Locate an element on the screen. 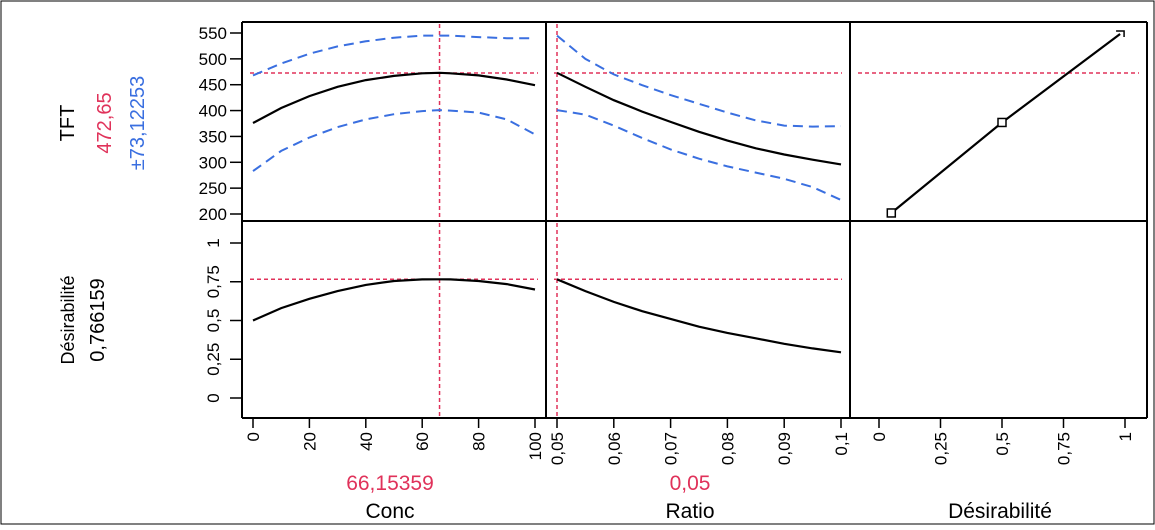 The height and width of the screenshot is (530, 1155). x-tick-label: 0,5 is located at coordinates (1002, 444).